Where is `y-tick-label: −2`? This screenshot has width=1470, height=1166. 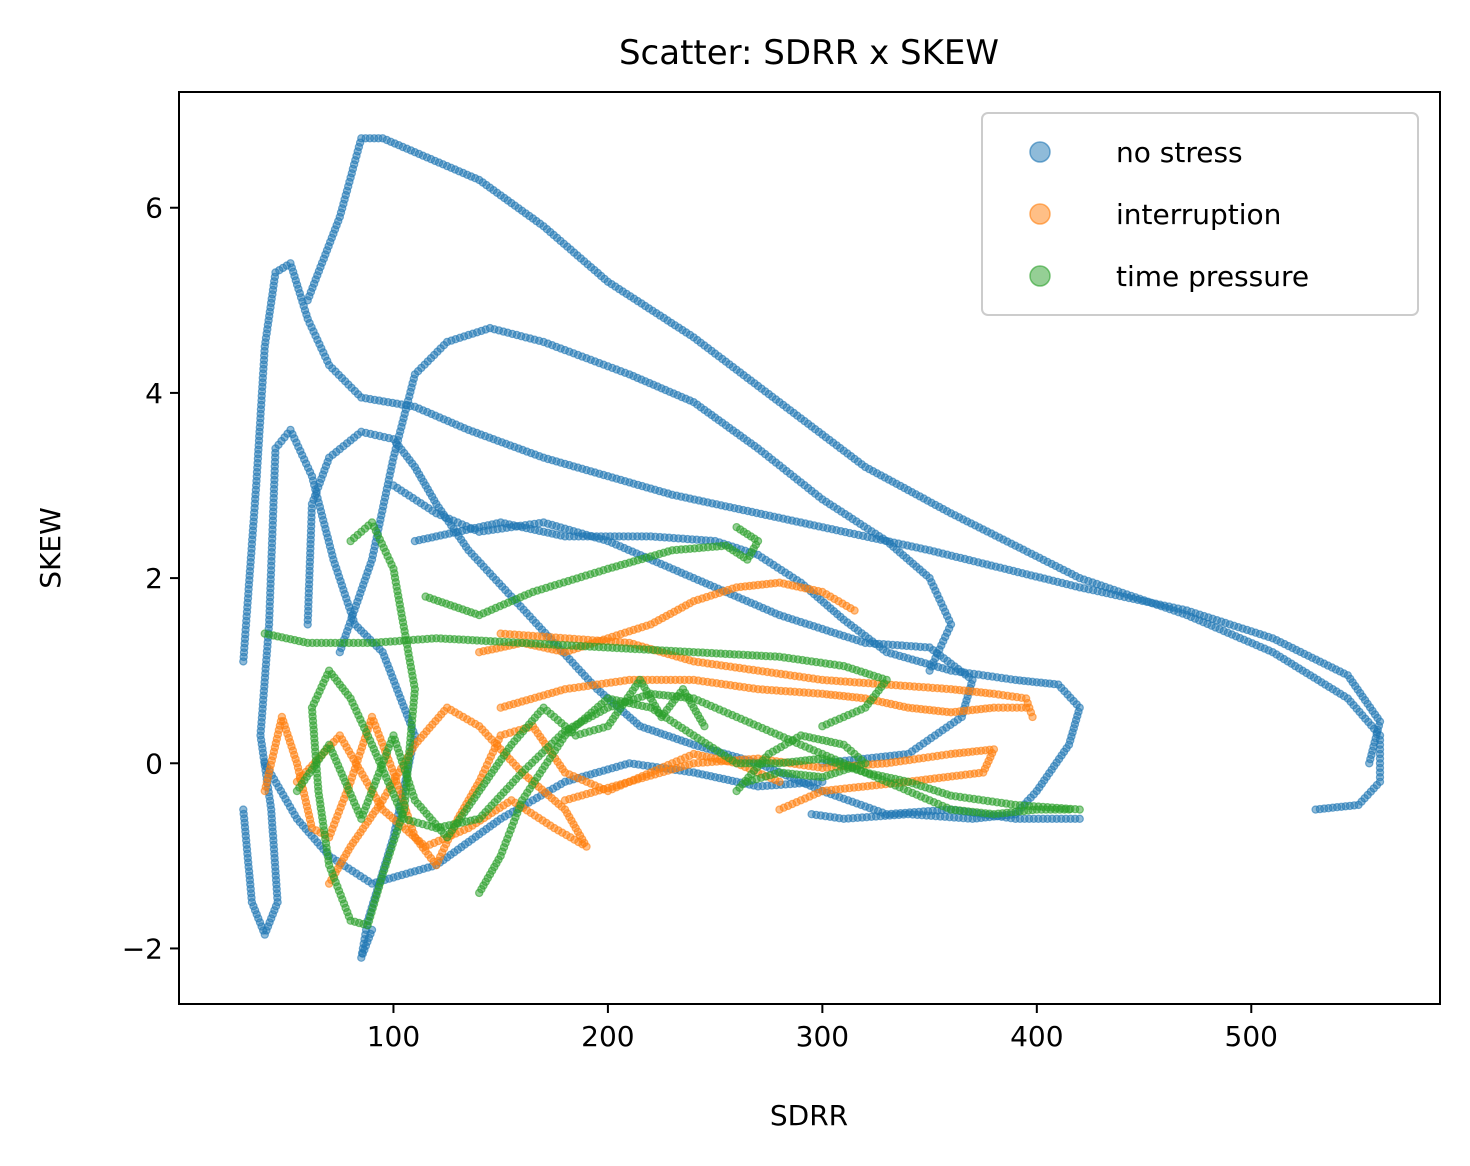
y-tick-label: −2 is located at coordinates (142, 948).